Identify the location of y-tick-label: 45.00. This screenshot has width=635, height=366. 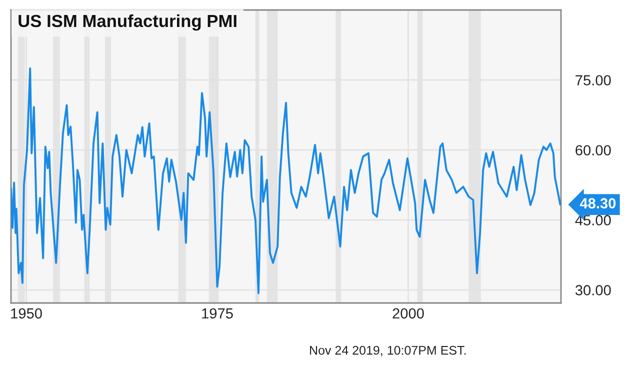
(593, 220).